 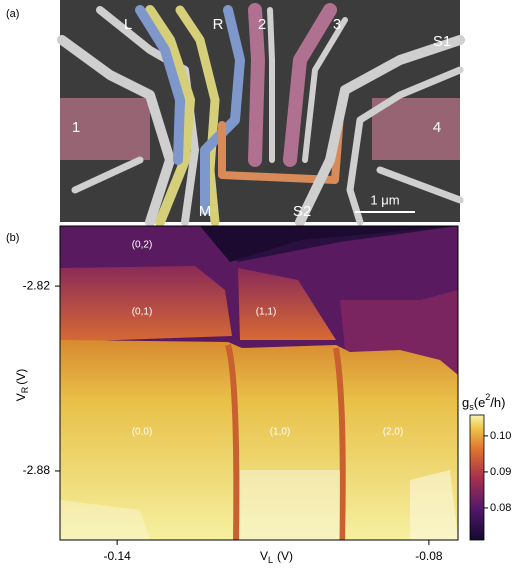 What do you see at coordinates (128, 24) in the screenshot?
I see `gate-label: L` at bounding box center [128, 24].